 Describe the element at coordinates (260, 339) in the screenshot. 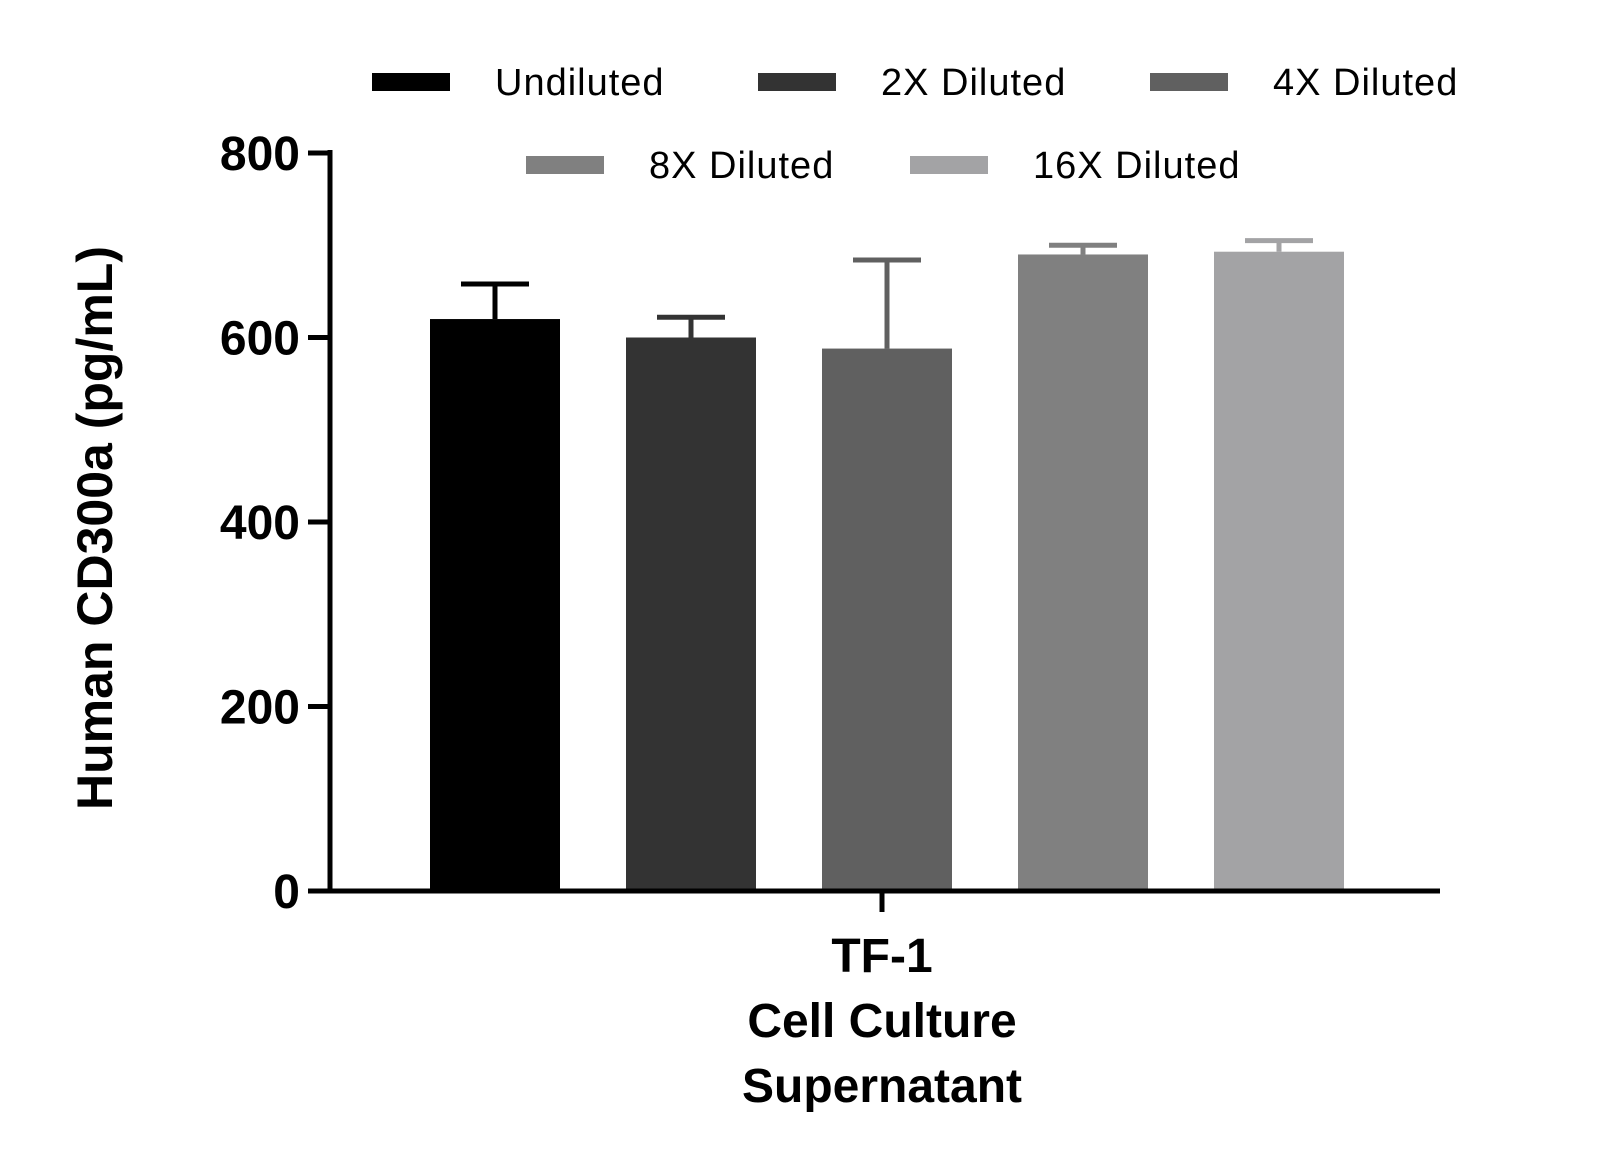

I see `y-tick-label: 600` at that location.